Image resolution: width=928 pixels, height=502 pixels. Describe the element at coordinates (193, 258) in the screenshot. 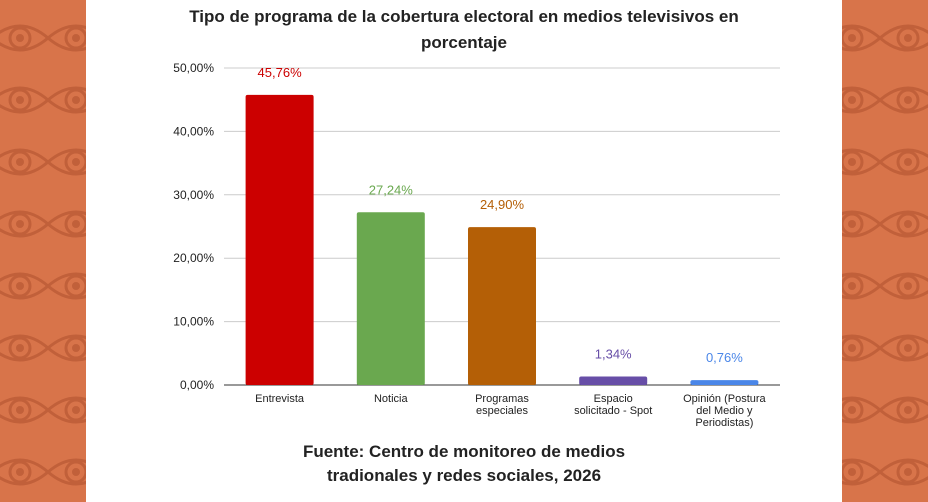

I see `y-tick-label: 20,00%` at that location.